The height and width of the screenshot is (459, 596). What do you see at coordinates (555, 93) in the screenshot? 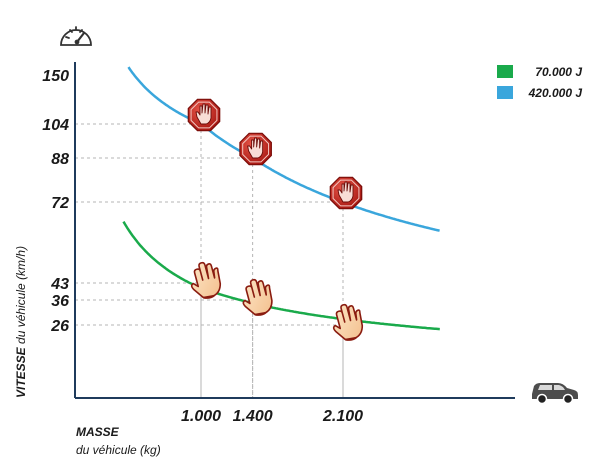
I see `legend-label-420000: 420.000 J` at bounding box center [555, 93].